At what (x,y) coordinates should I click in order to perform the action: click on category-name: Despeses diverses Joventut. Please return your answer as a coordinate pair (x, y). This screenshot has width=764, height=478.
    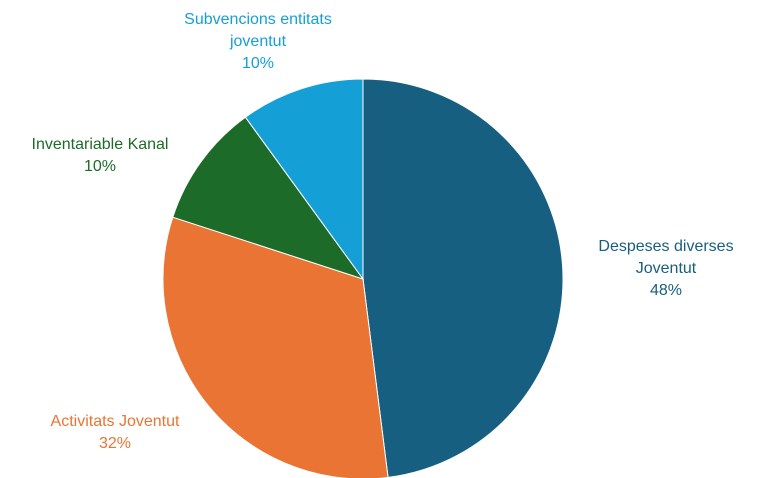
    Looking at the image, I should click on (666, 257).